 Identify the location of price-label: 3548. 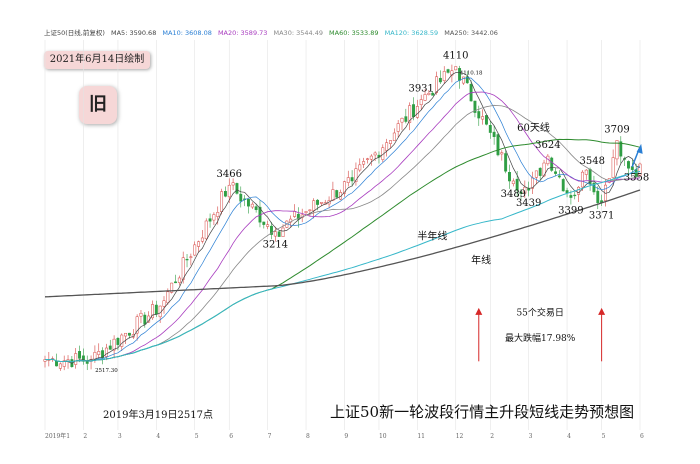
(592, 161).